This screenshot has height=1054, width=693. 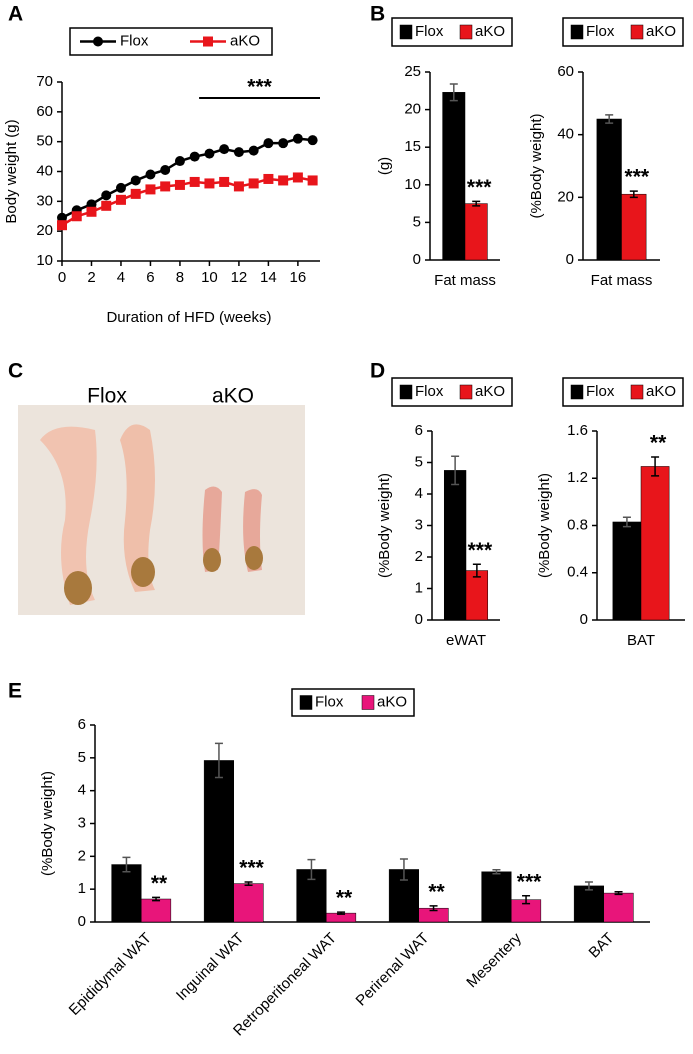 I want to click on y-tick-label: 5, so click(x=417, y=221).